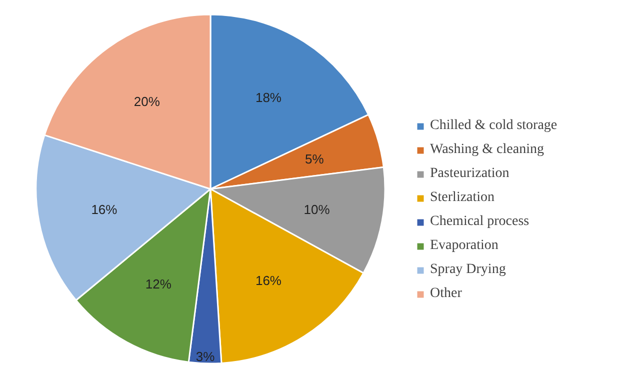 This screenshot has width=627, height=377. Describe the element at coordinates (487, 150) in the screenshot. I see `legend-label: Washing & cleaning` at that location.